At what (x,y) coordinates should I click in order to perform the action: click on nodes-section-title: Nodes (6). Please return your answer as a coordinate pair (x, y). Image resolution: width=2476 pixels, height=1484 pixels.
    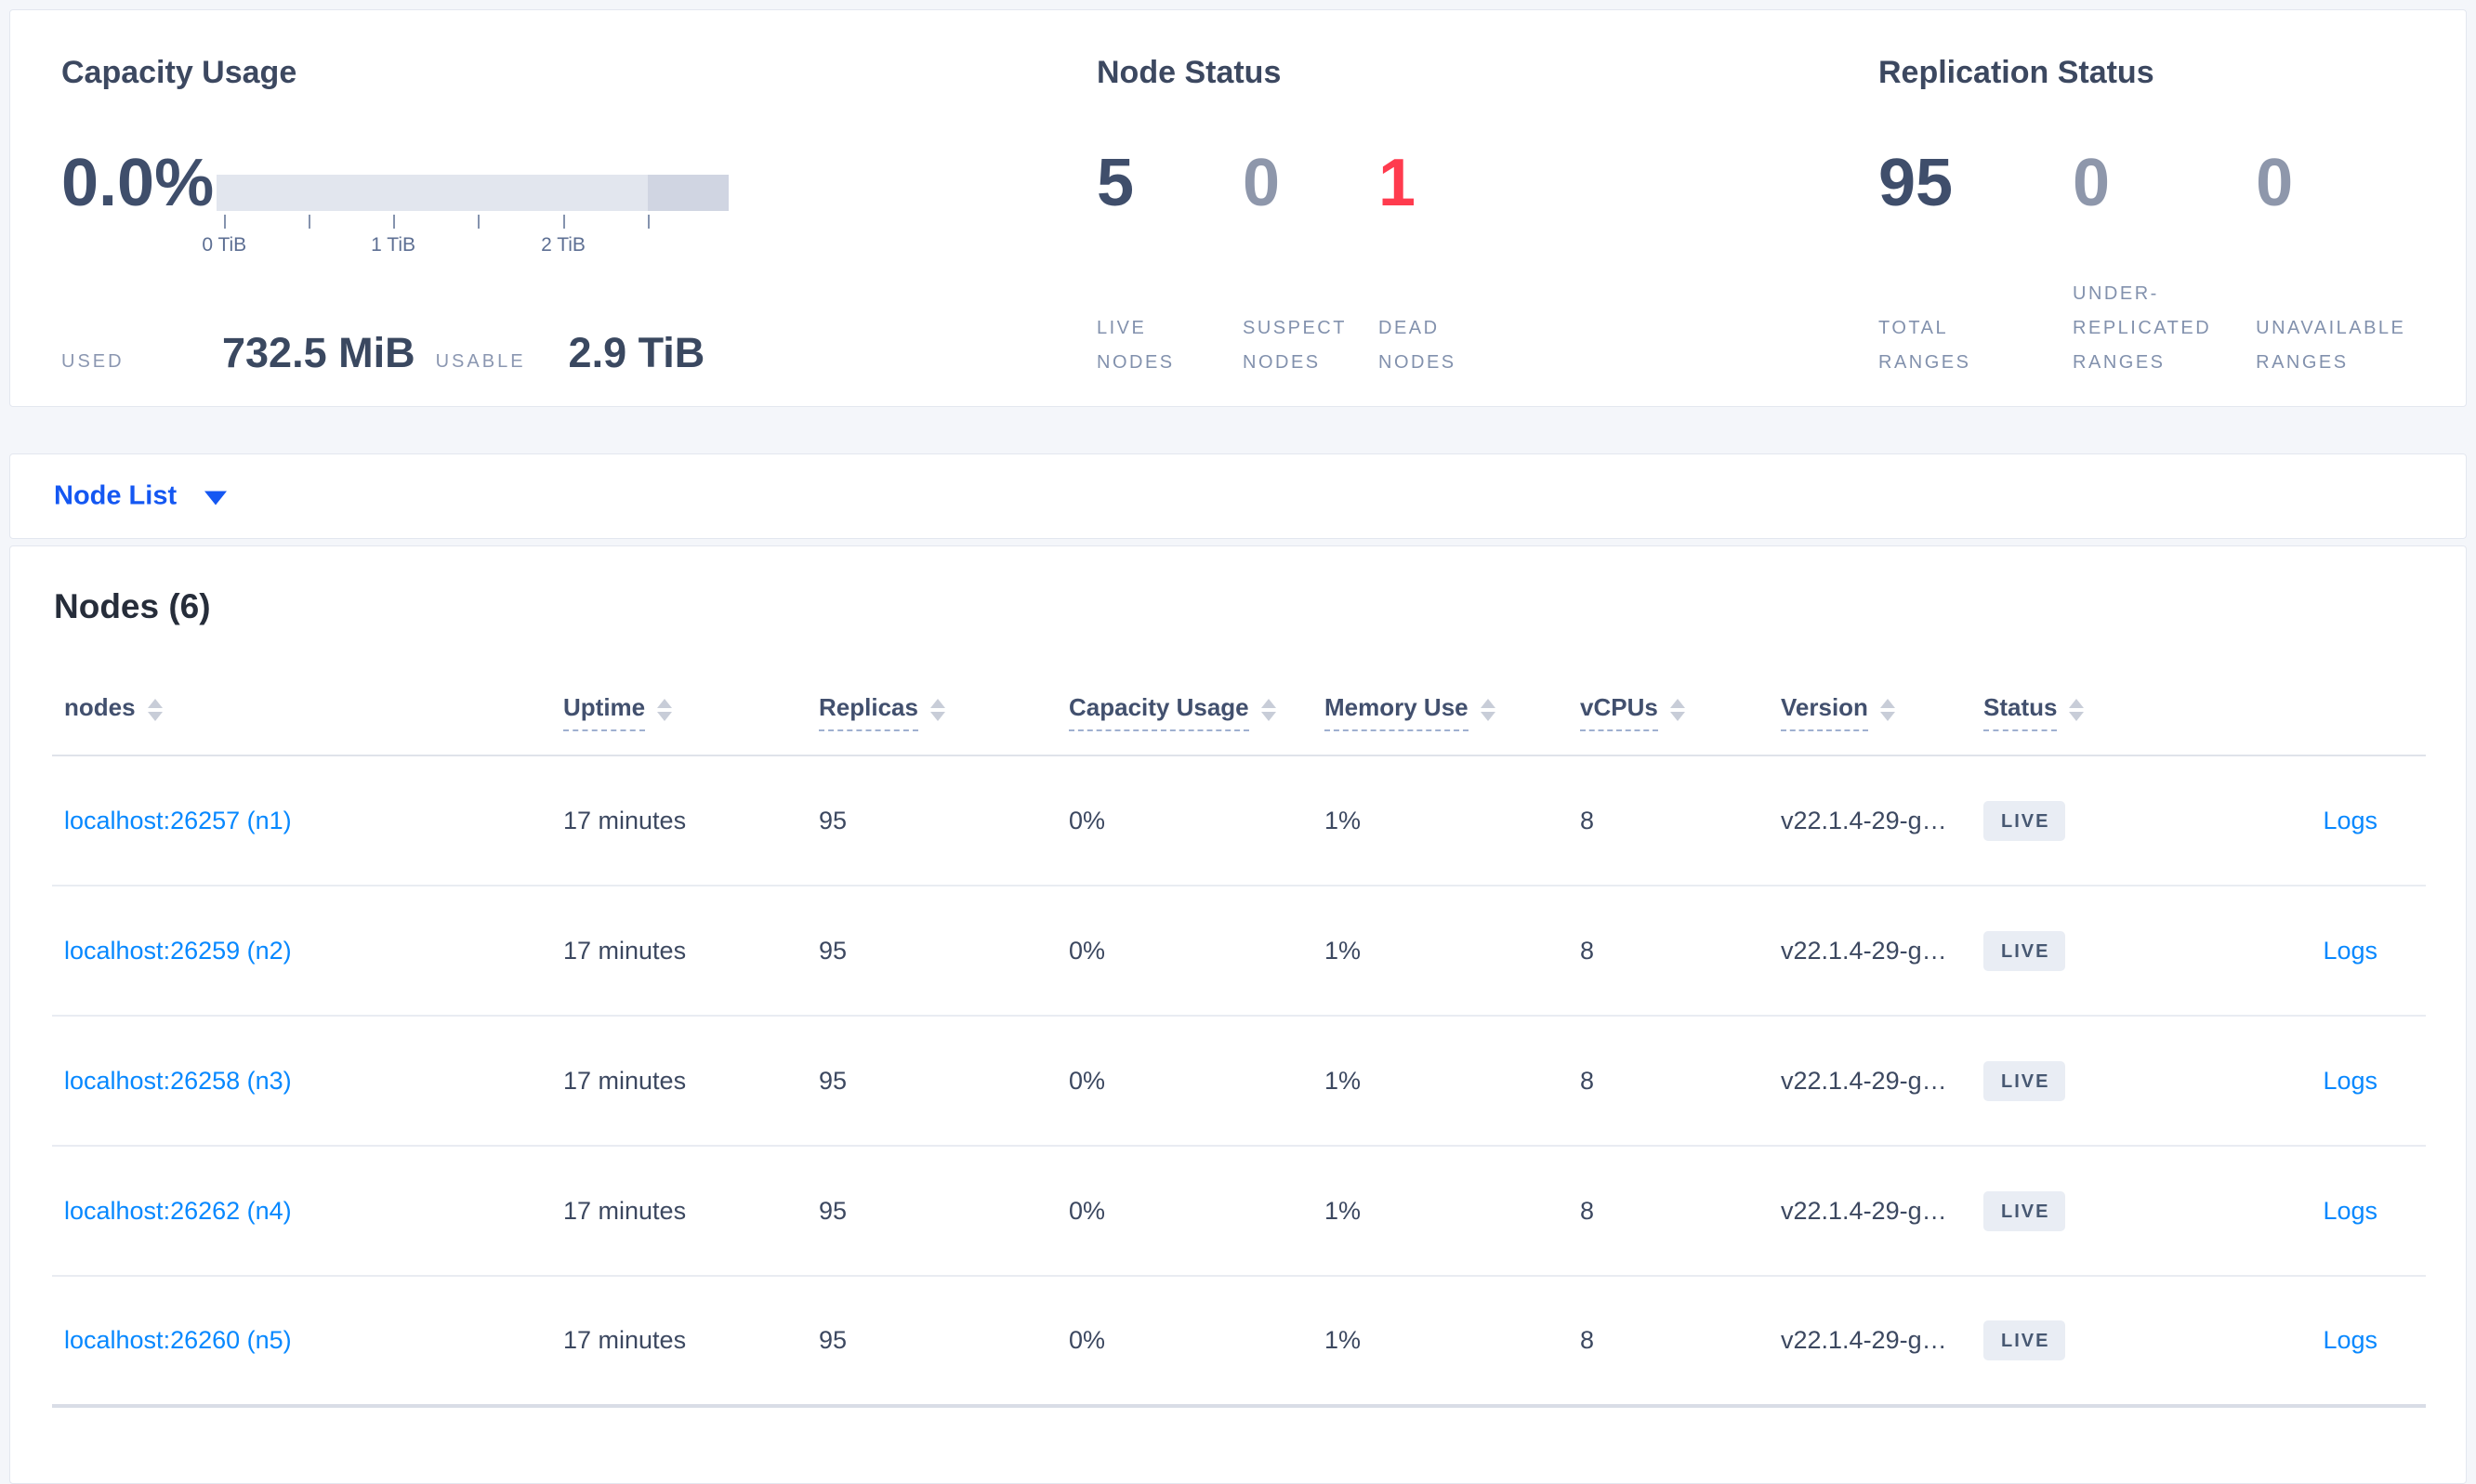
    Looking at the image, I should click on (132, 606).